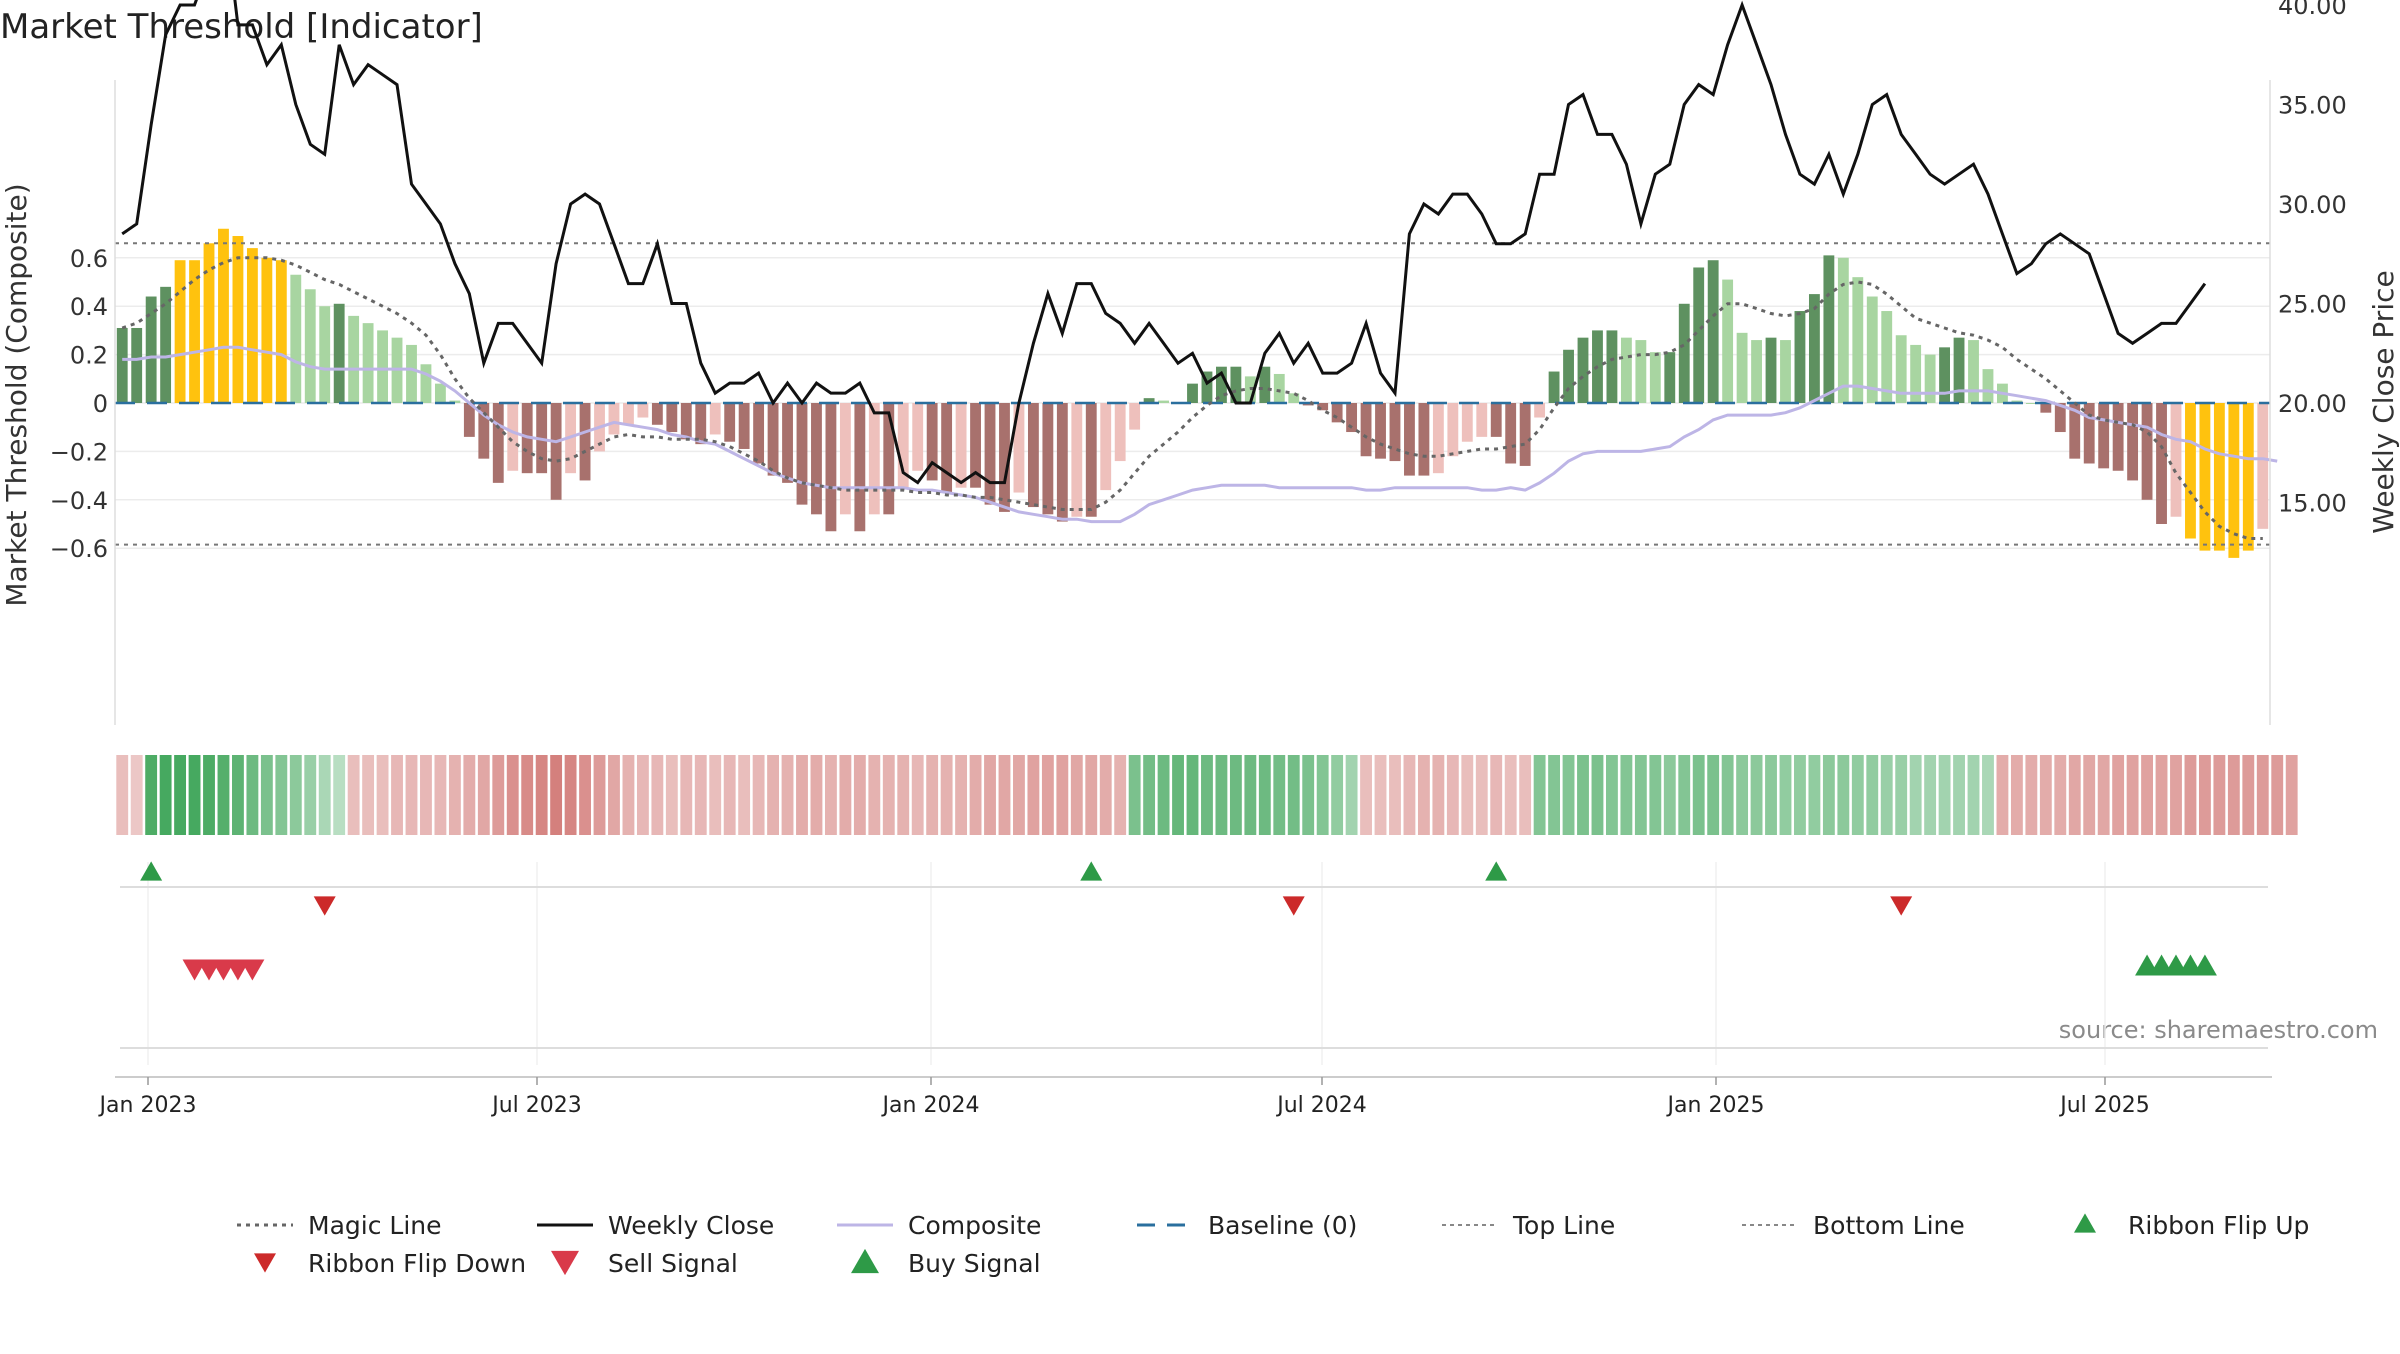 This screenshot has height=1354, width=2400. What do you see at coordinates (1293, 906) in the screenshot?
I see `ribbon-flip-down-marker` at bounding box center [1293, 906].